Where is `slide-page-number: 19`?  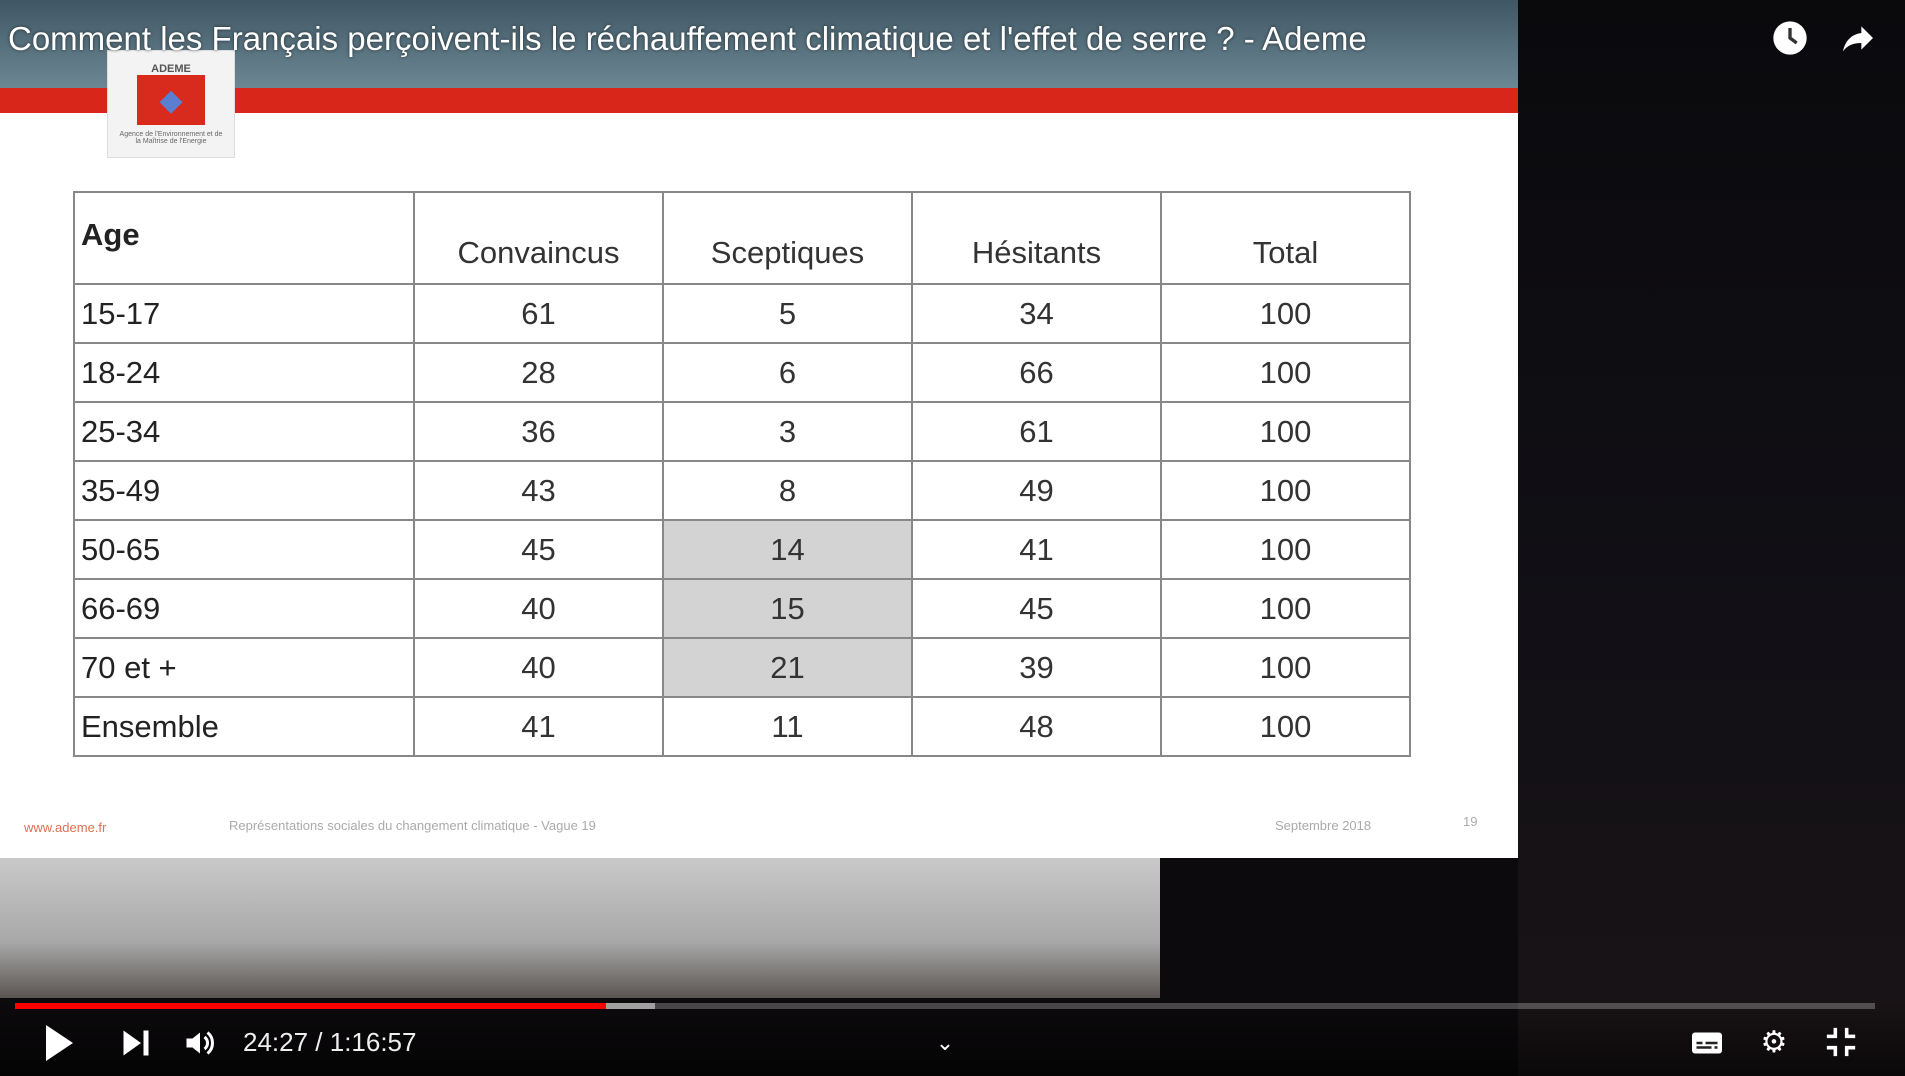 slide-page-number: 19 is located at coordinates (1470, 821).